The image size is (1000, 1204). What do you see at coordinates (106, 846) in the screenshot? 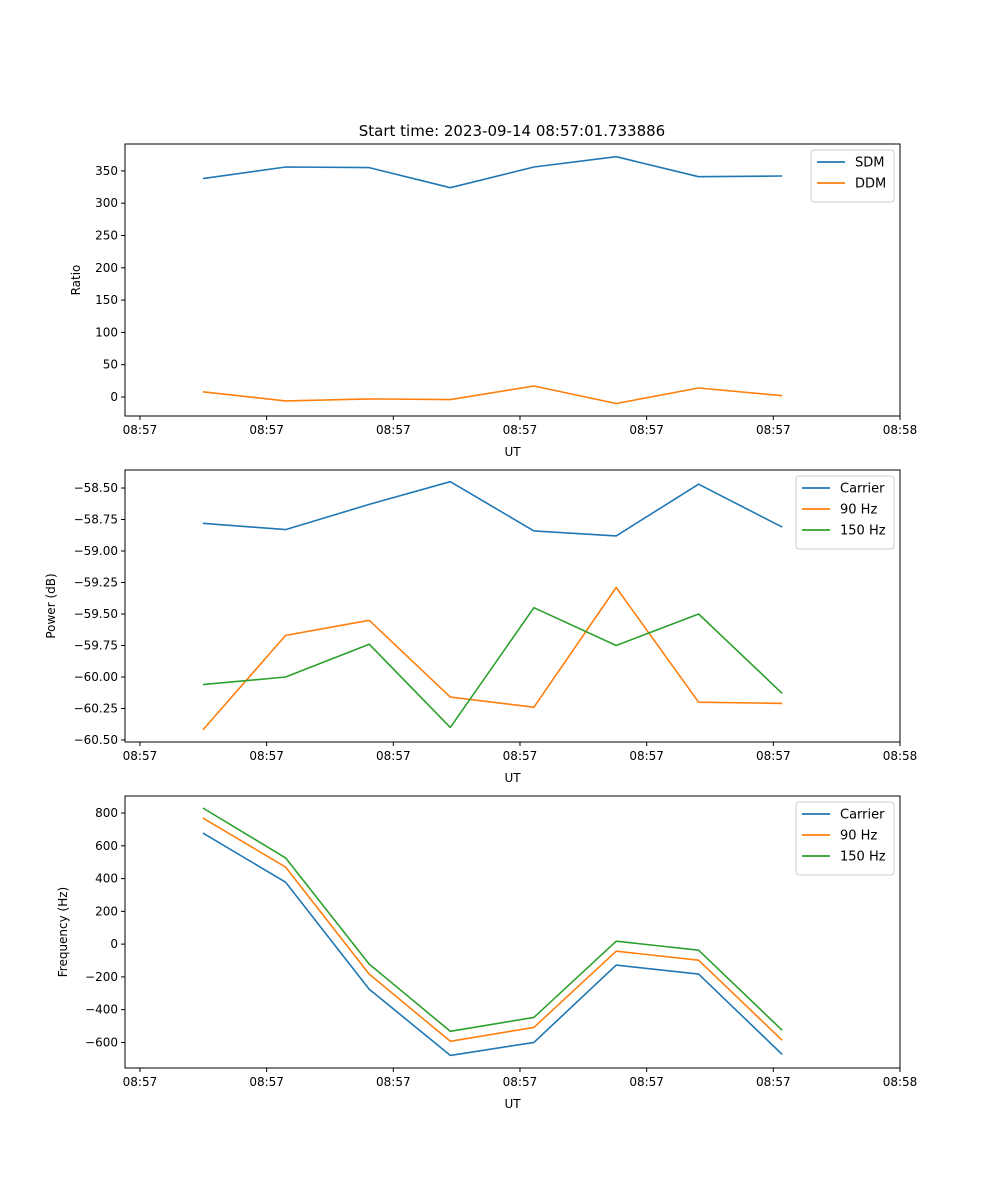
I see `y-tick-label: 600` at bounding box center [106, 846].